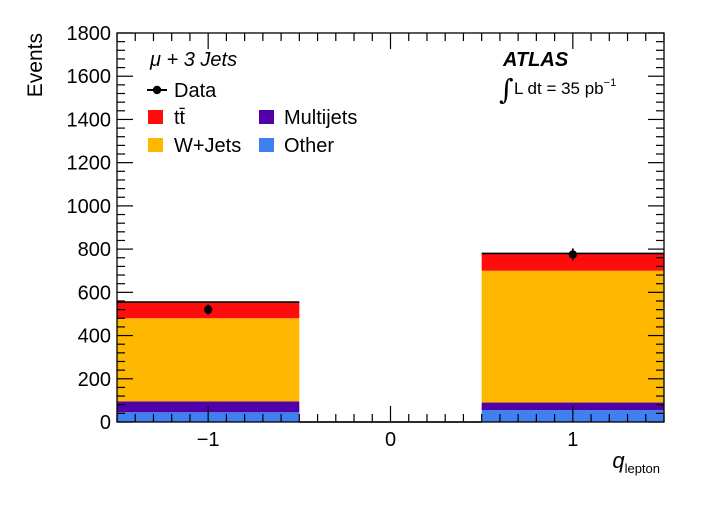  I want to click on legend-item-data: Data, so click(182, 91).